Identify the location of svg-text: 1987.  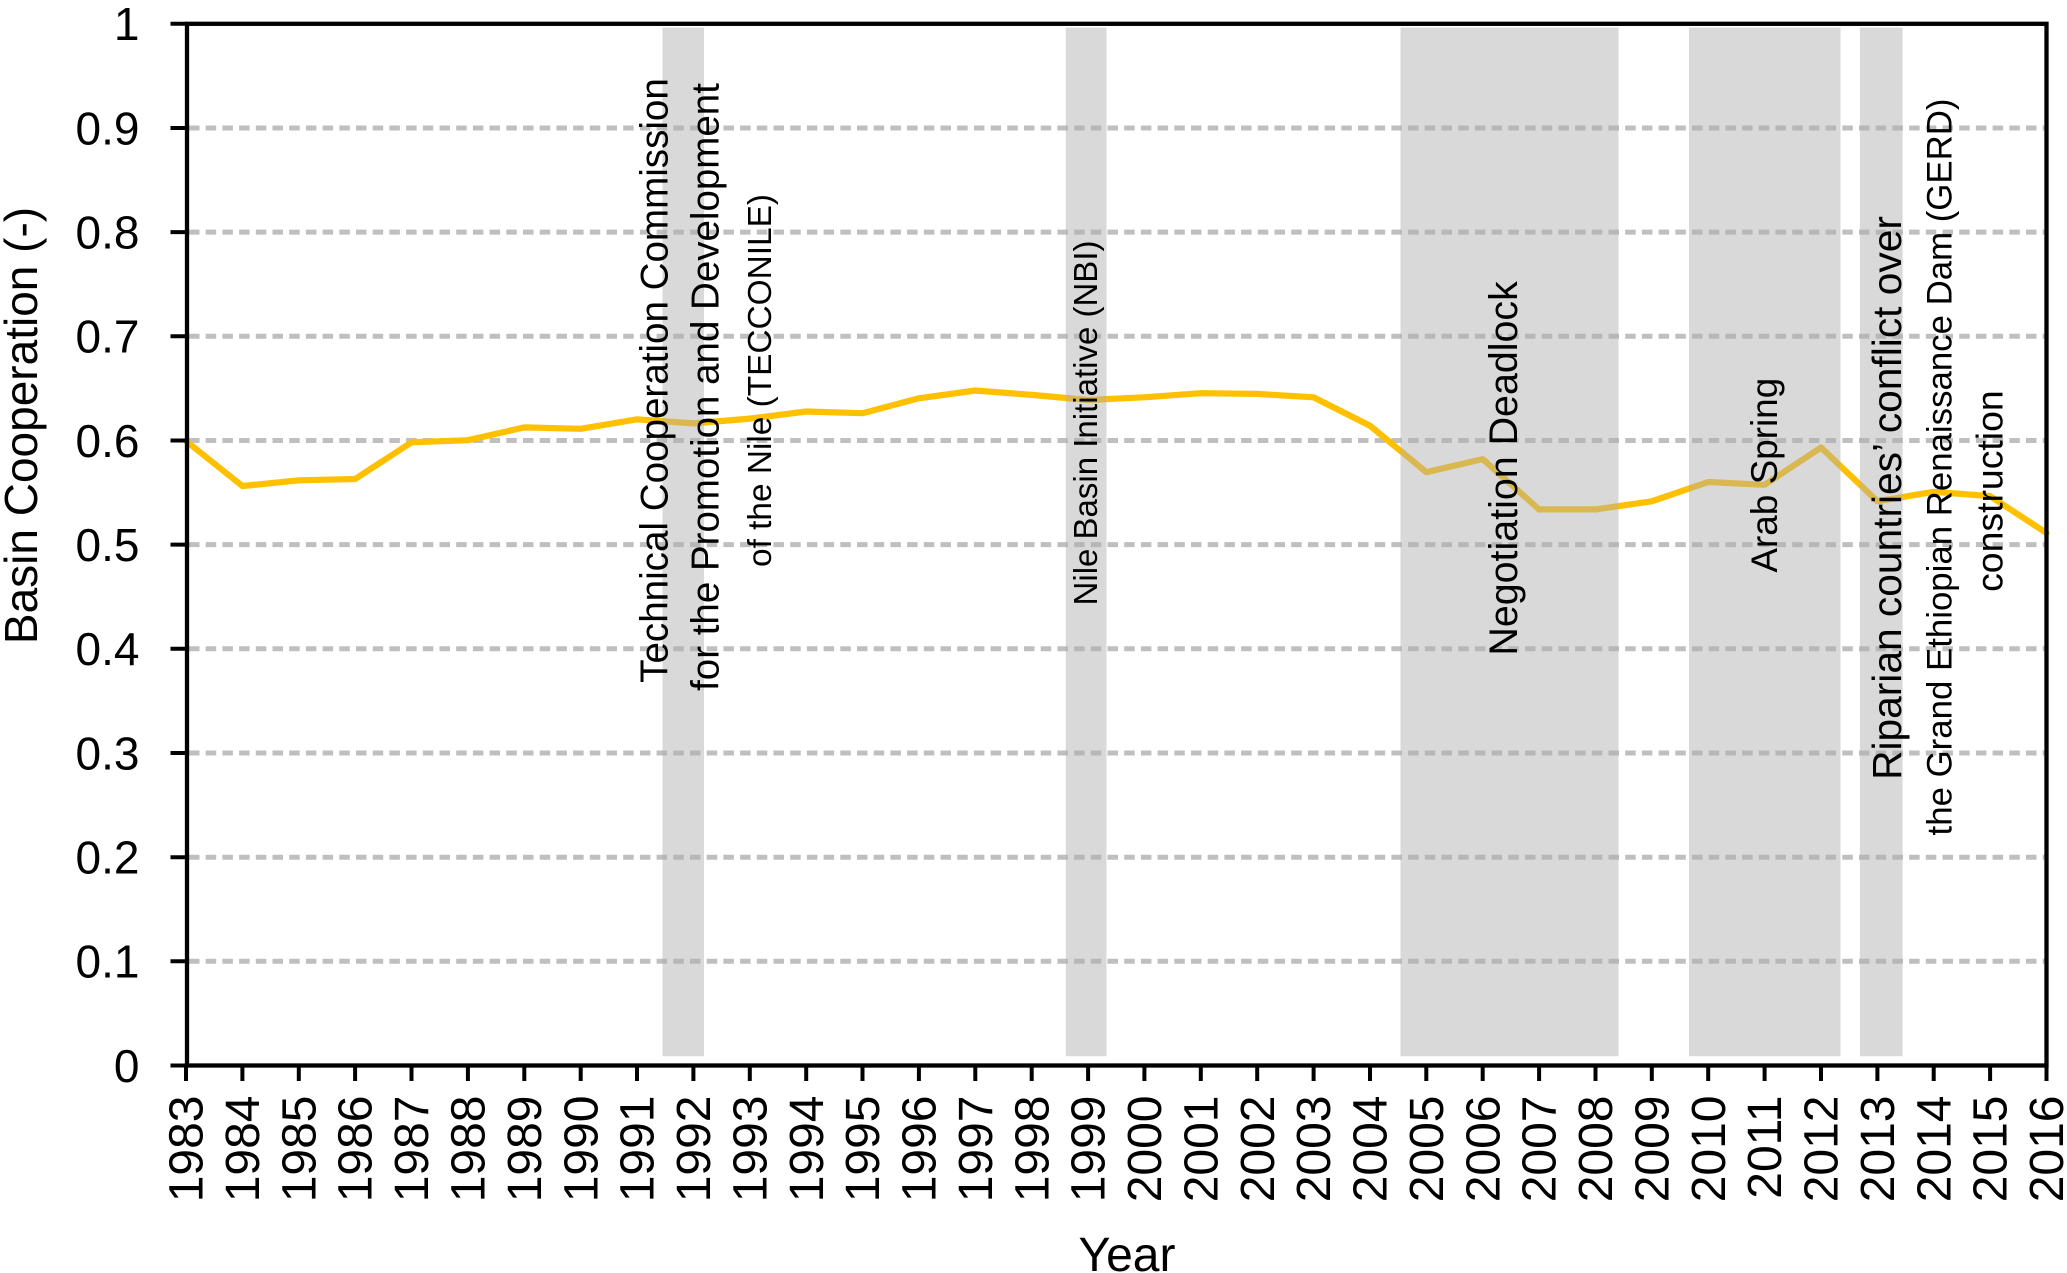
(412, 1149).